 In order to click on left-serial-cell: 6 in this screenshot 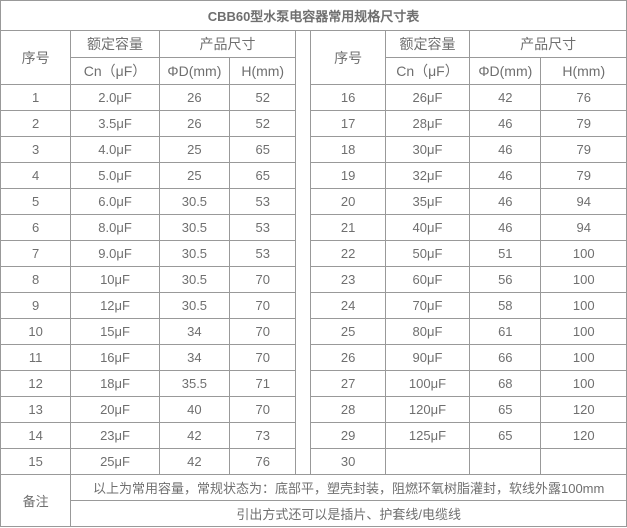, I will do `click(36, 227)`.